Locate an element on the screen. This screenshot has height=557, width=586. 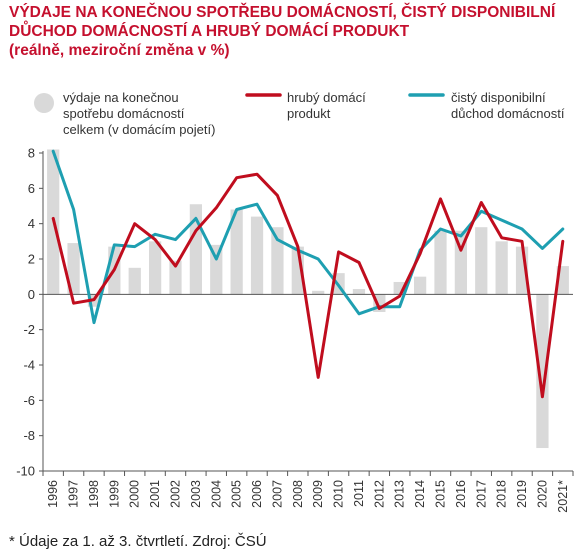
legend-label-income: důchod domácností is located at coordinates (508, 113).